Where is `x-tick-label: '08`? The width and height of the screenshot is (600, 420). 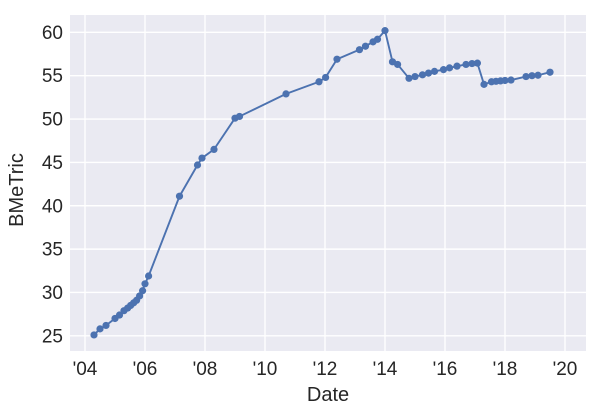 x-tick-label: '08 is located at coordinates (205, 369).